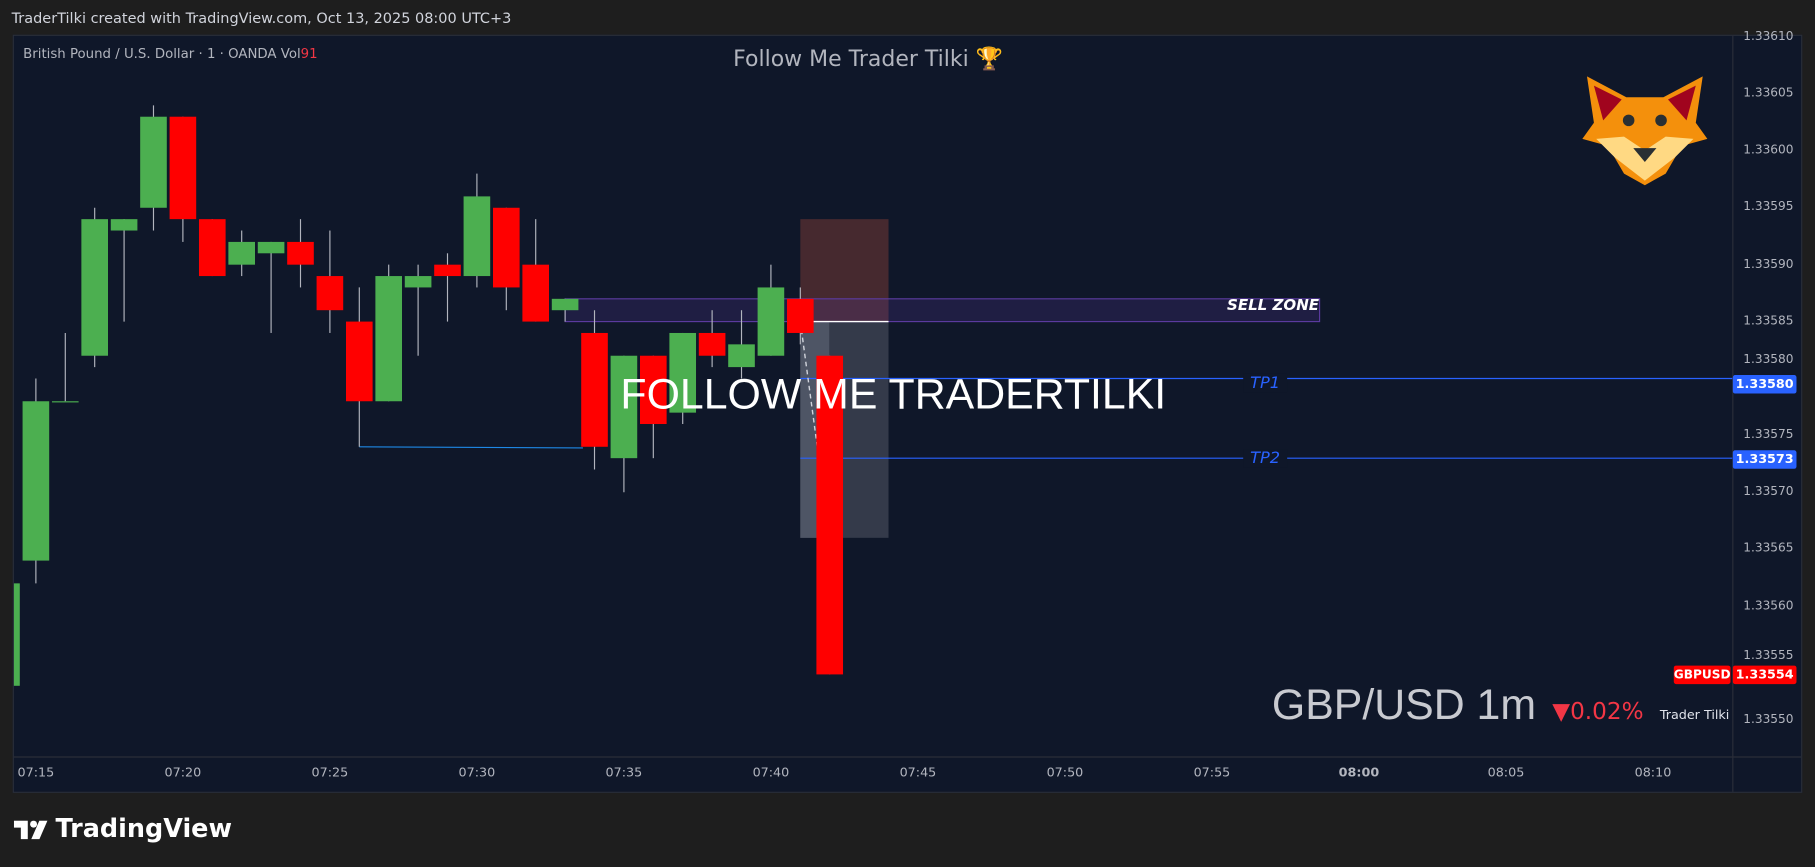 Image resolution: width=1815 pixels, height=867 pixels. I want to click on symbol-overlay: GBP/USD 1m ▼0.02% Trader Tilki, so click(1500, 705).